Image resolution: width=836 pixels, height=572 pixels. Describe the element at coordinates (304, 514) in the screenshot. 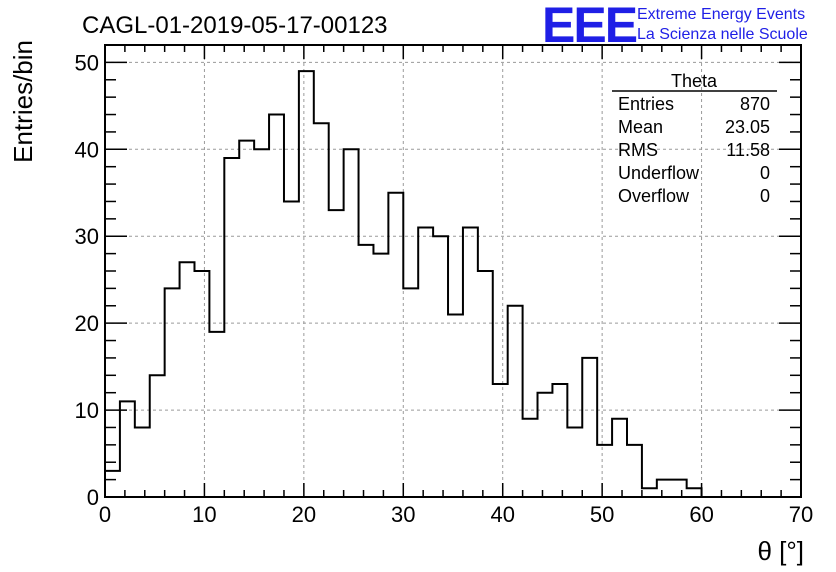

I see `x-tick-label: 20` at that location.